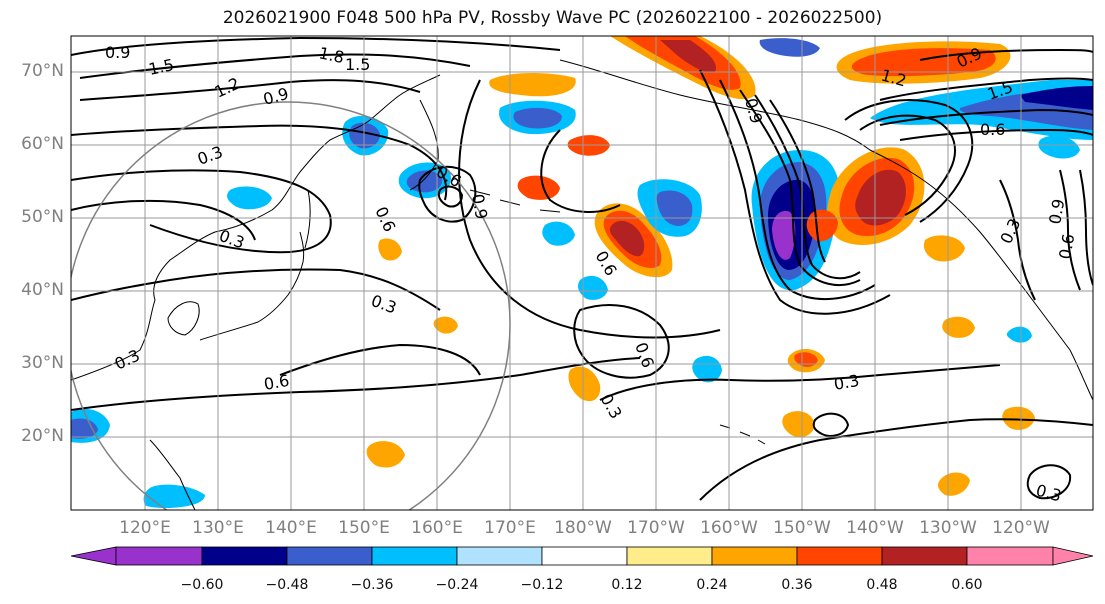 The width and height of the screenshot is (1105, 604). I want to click on lat-label-50n: 50°N, so click(42, 217).